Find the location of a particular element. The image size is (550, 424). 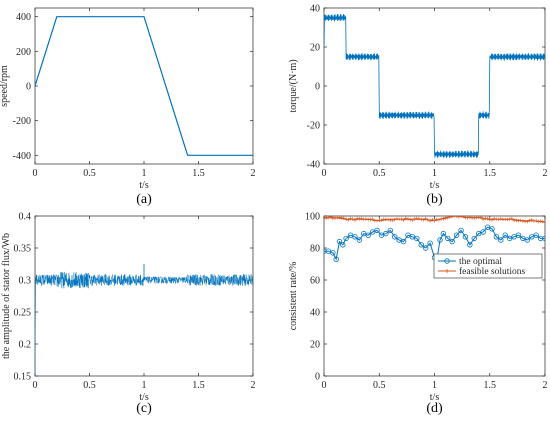

plot-data-d is located at coordinates (434, 240).